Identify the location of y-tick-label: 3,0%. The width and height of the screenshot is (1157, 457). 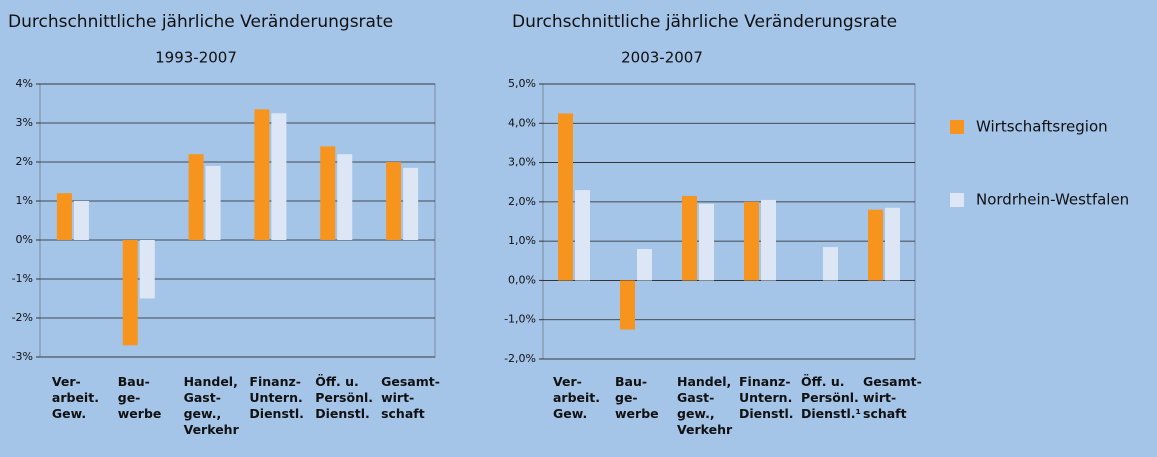
(522, 162).